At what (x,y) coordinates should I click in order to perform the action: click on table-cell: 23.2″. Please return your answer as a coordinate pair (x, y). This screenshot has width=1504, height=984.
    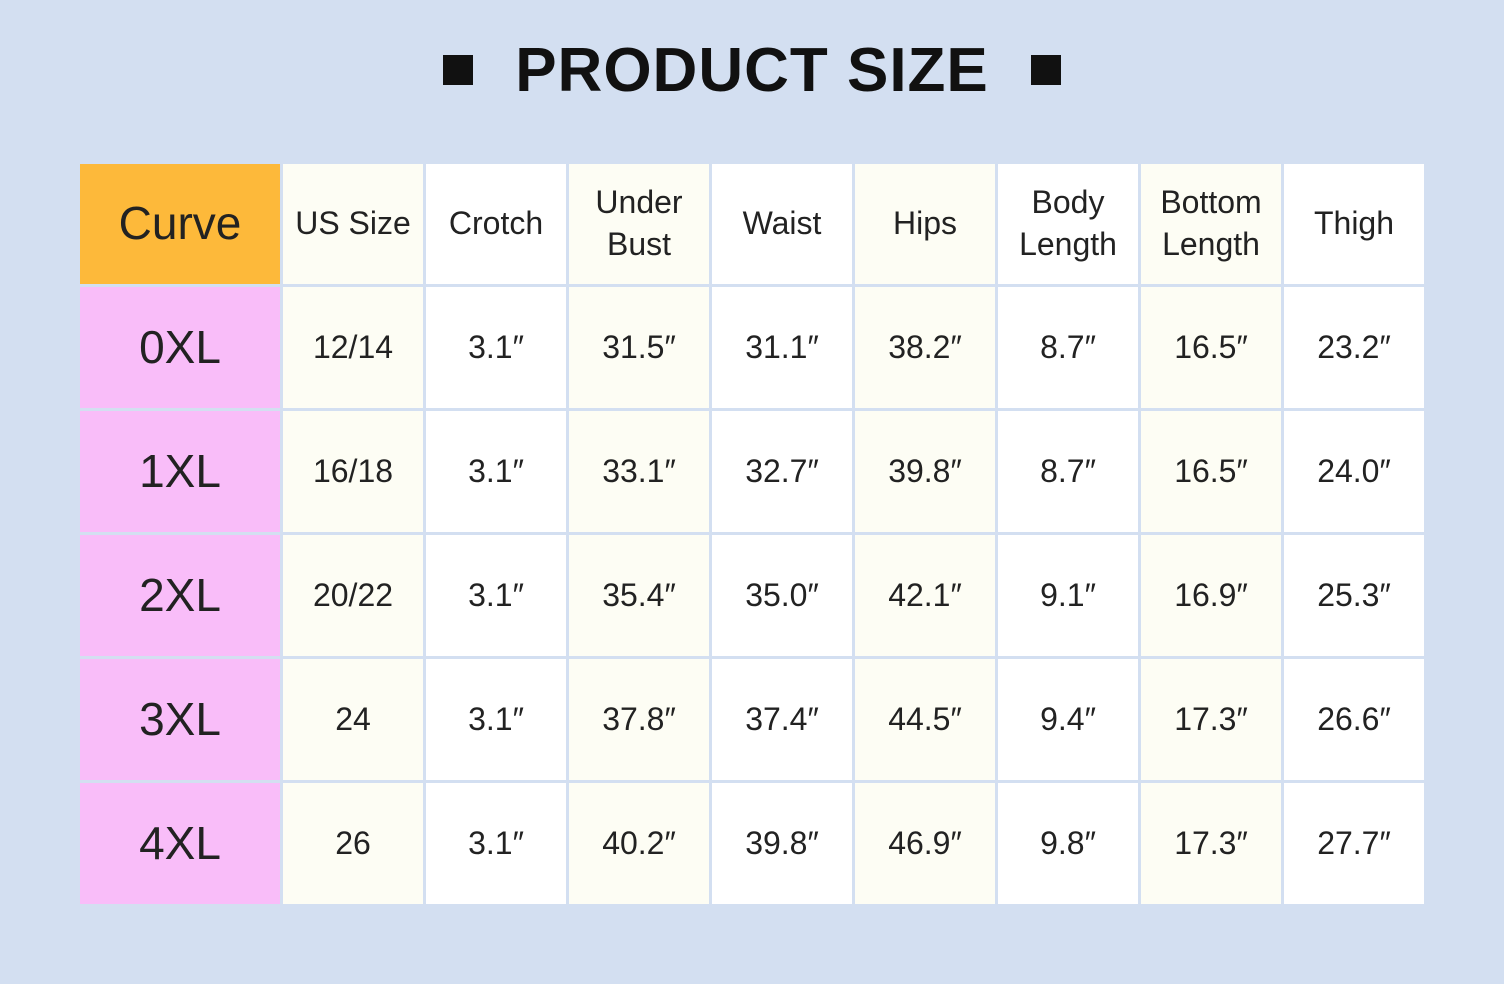
    Looking at the image, I should click on (1354, 347).